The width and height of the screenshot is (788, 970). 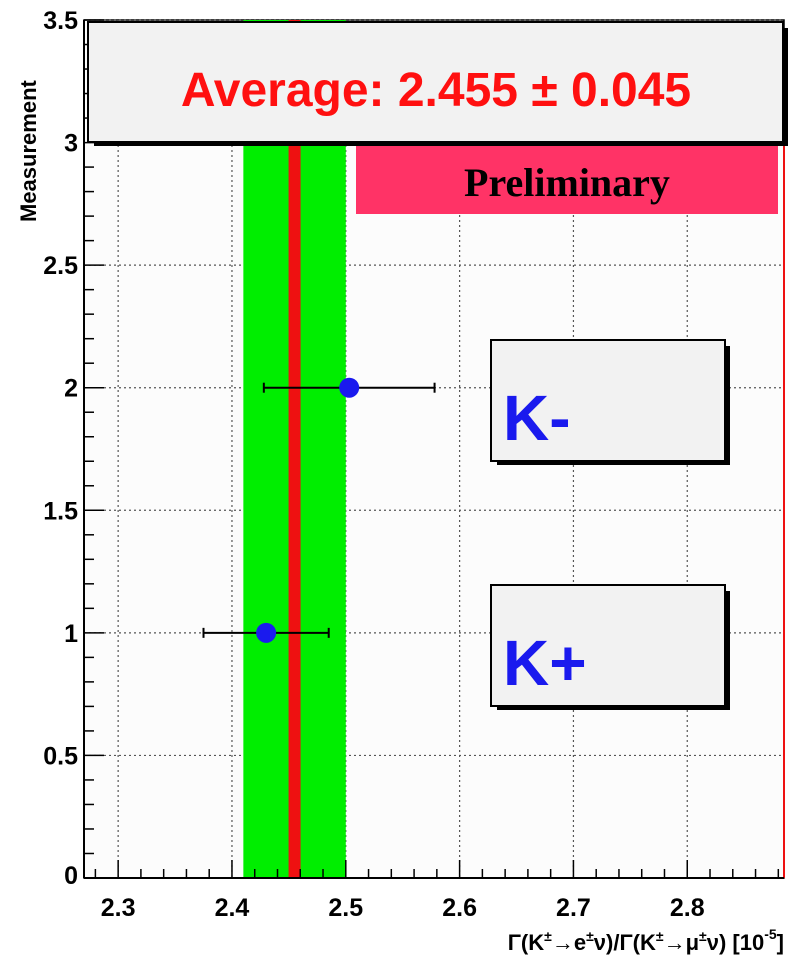 What do you see at coordinates (573, 908) in the screenshot?
I see `x-tick-label: 2.7` at bounding box center [573, 908].